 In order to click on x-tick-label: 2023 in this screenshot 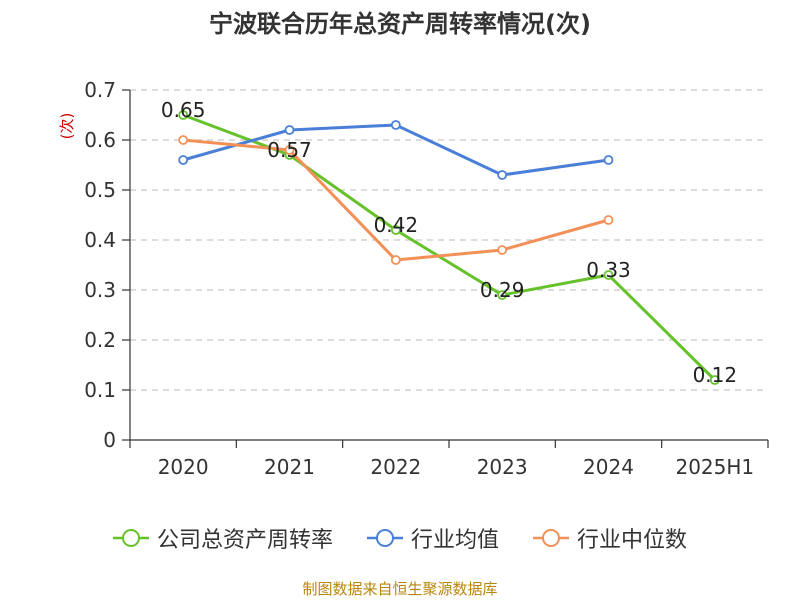, I will do `click(502, 467)`.